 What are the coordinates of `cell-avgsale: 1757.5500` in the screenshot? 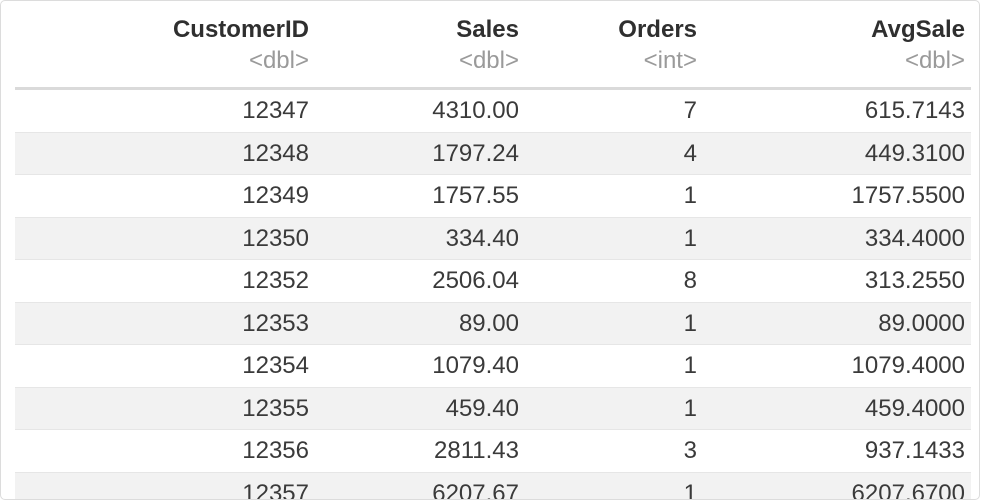 It's located at (837, 196).